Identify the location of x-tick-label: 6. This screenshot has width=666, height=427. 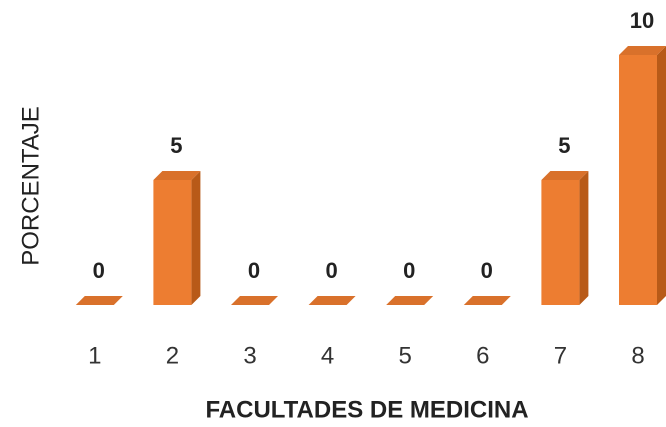
(482, 355).